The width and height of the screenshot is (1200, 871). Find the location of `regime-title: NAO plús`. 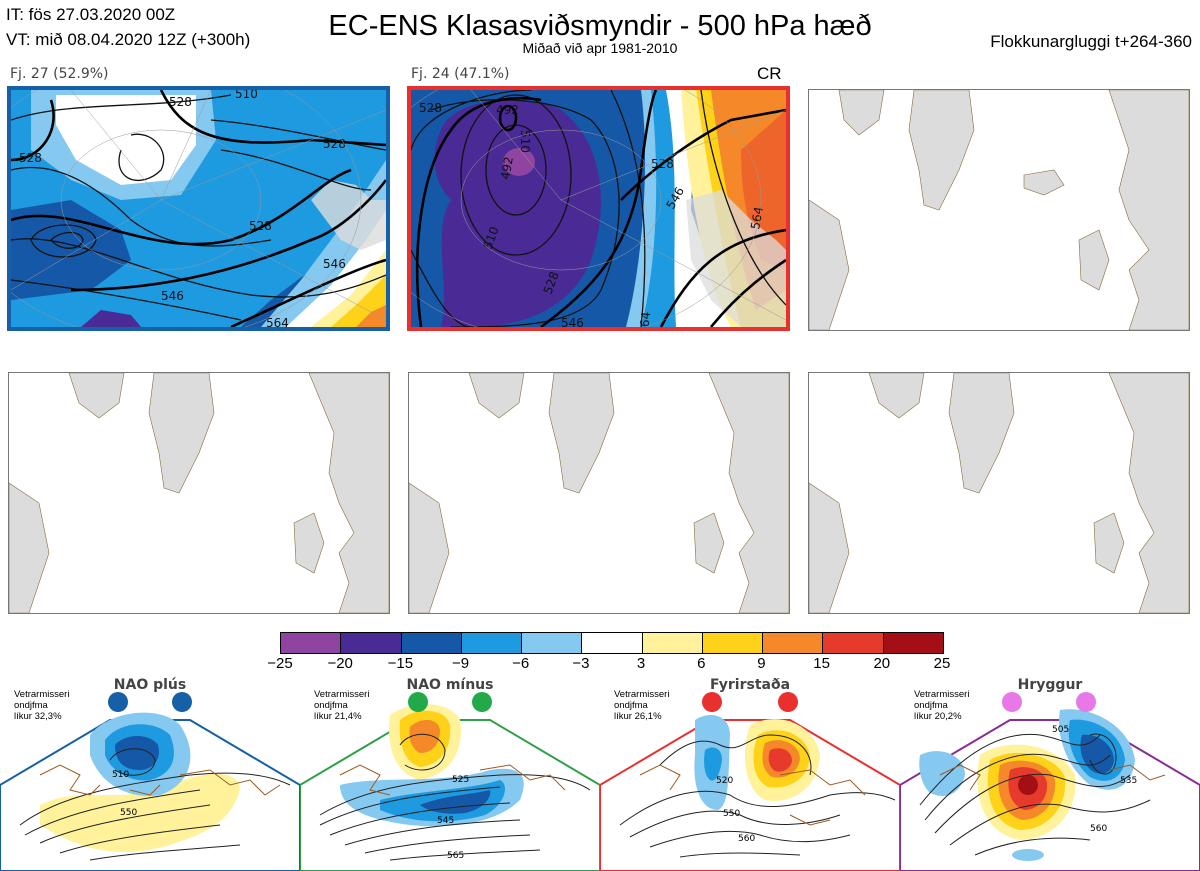

regime-title: NAO plús is located at coordinates (150, 685).